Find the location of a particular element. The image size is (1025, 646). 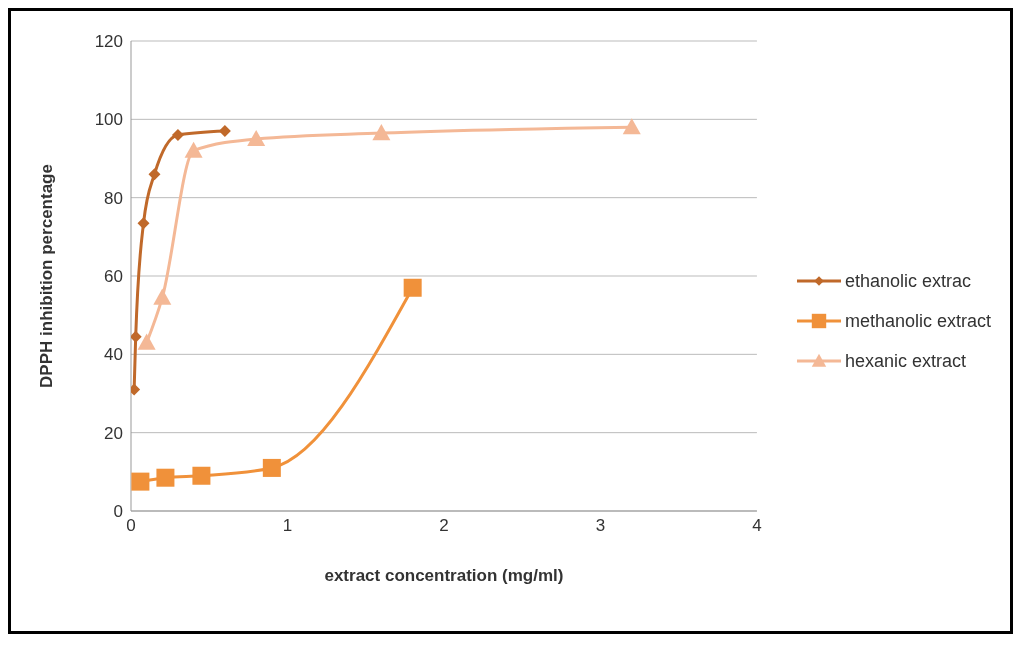

legend-label: methanolic extract is located at coordinates (917, 321).